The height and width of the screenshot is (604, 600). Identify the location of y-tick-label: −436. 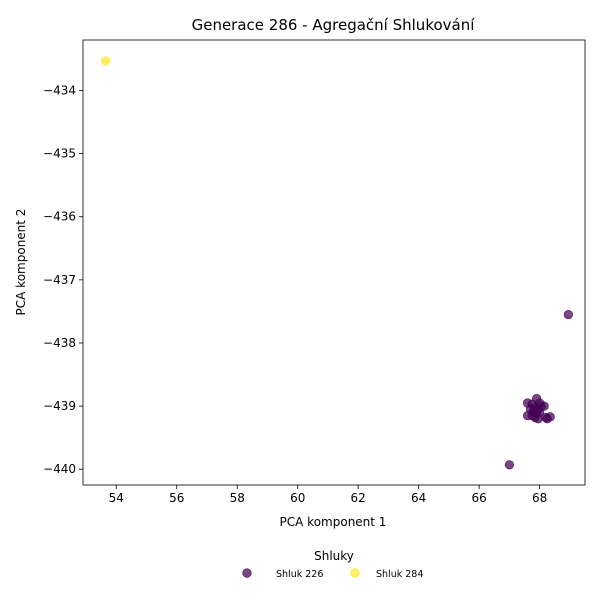
(59, 217).